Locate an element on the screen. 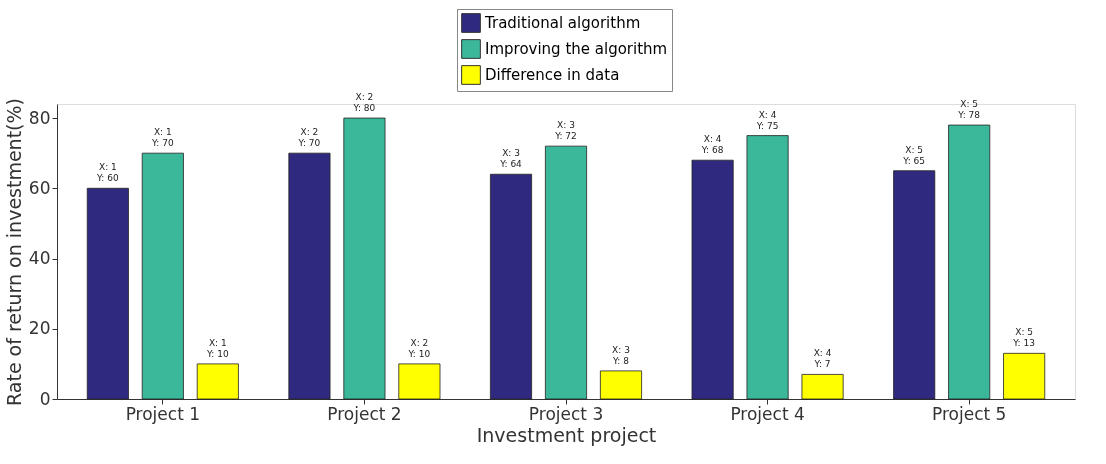 The width and height of the screenshot is (1106, 464). y-tick-label: 40 is located at coordinates (39, 258).